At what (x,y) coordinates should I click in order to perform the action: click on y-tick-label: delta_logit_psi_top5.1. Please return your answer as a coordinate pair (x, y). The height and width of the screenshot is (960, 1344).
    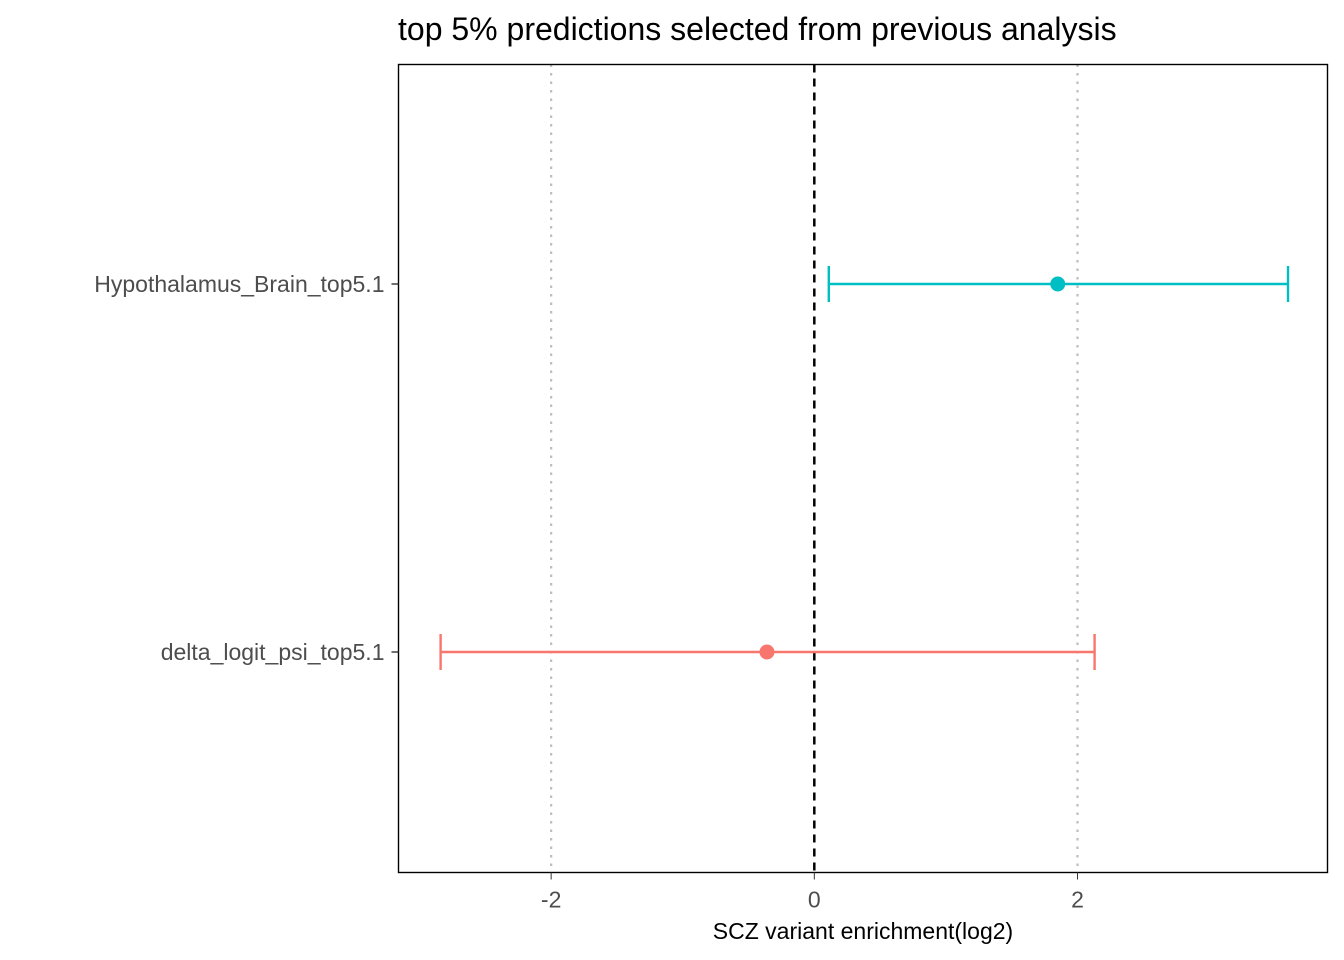
    Looking at the image, I should click on (273, 652).